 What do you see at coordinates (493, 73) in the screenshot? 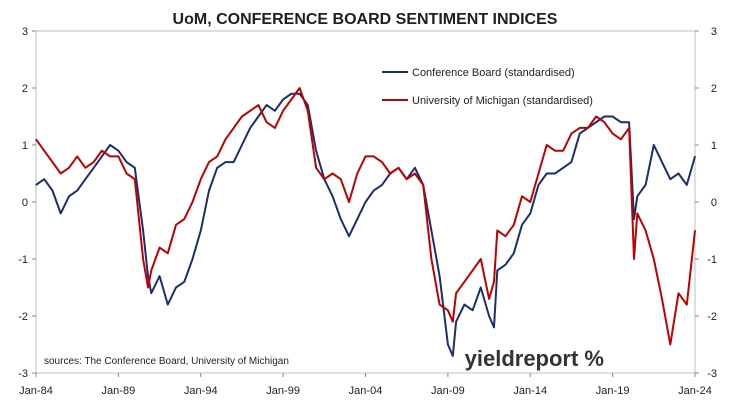
I see `legend-label-conference-board: Conference Board (standardised)` at bounding box center [493, 73].